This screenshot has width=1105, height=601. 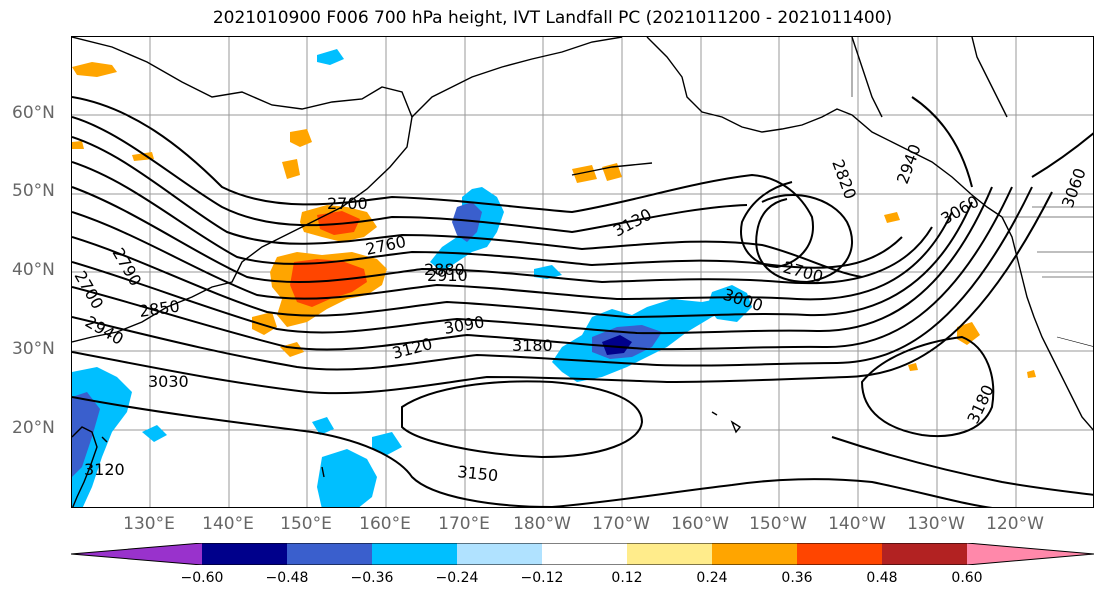 What do you see at coordinates (33, 270) in the screenshot?
I see `lat-label-40n: 40°N` at bounding box center [33, 270].